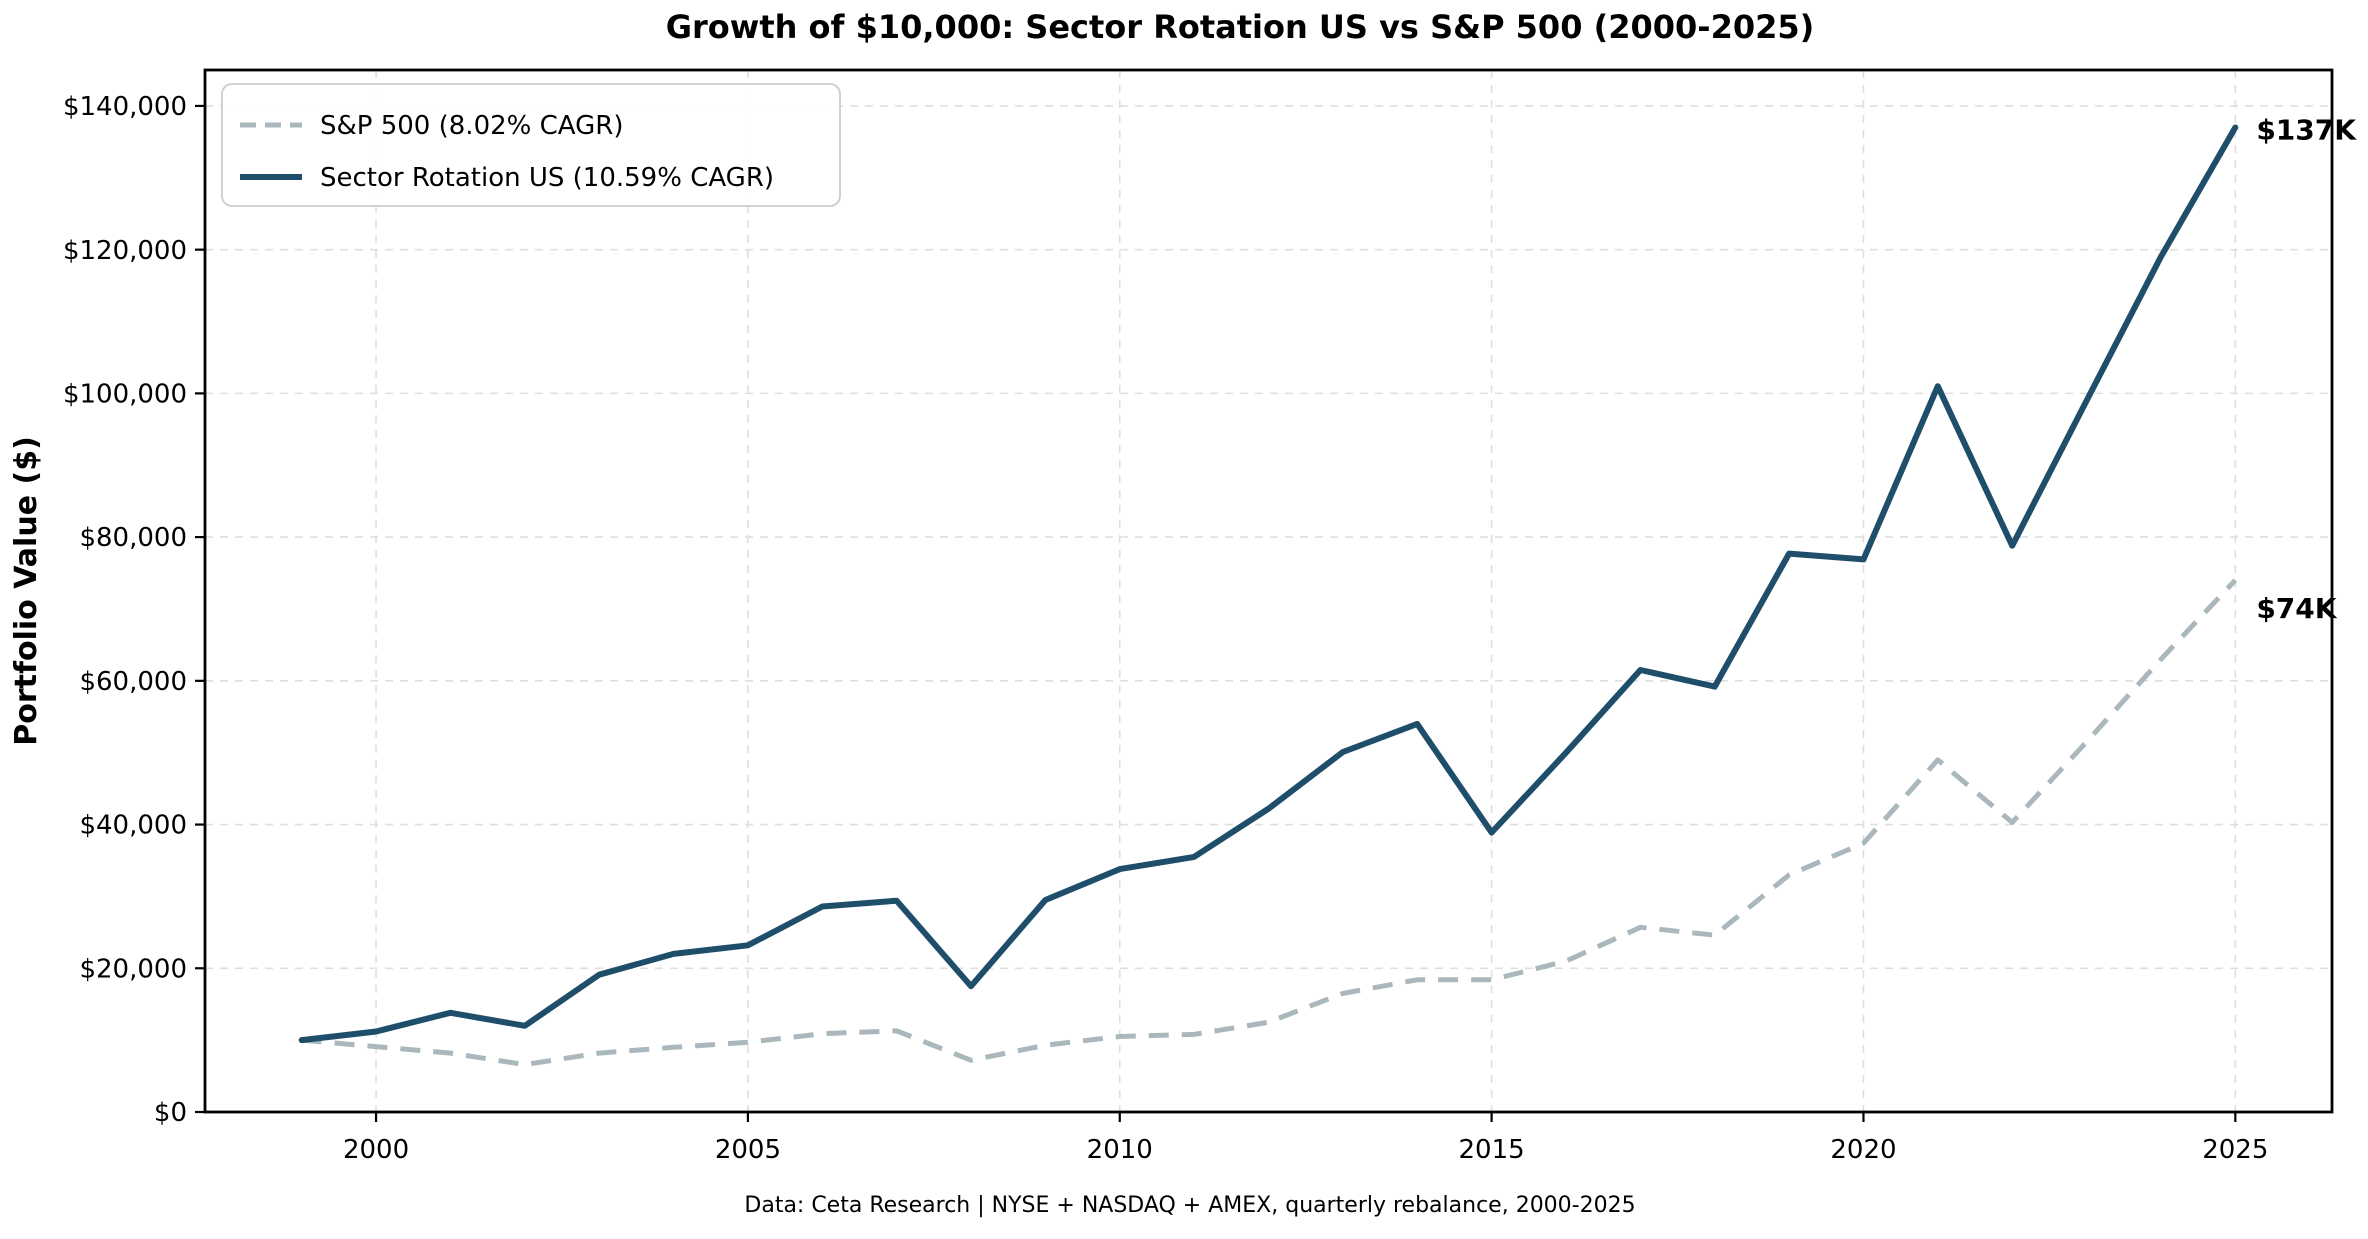 This screenshot has width=2368, height=1239. Describe the element at coordinates (376, 1150) in the screenshot. I see `x-tick-label: 2000` at that location.